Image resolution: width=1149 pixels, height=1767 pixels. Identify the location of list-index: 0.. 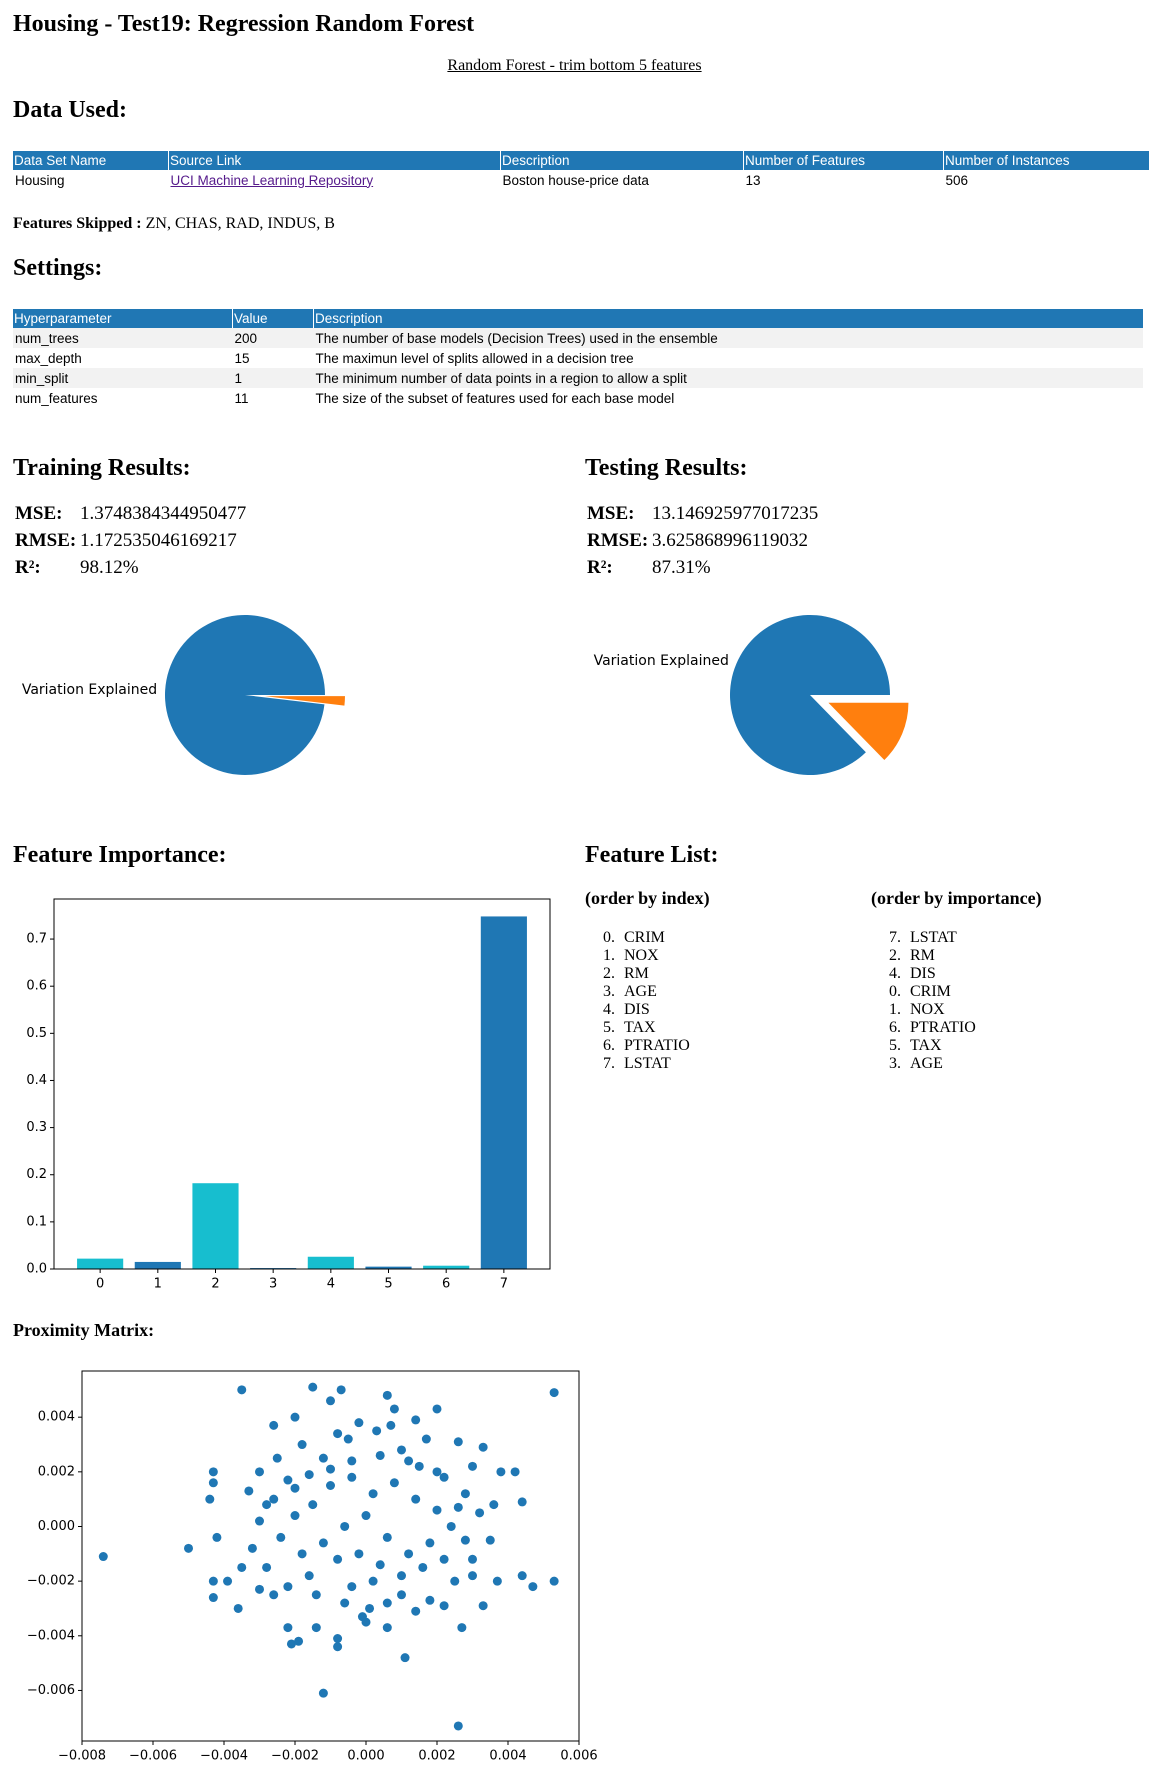
(895, 991).